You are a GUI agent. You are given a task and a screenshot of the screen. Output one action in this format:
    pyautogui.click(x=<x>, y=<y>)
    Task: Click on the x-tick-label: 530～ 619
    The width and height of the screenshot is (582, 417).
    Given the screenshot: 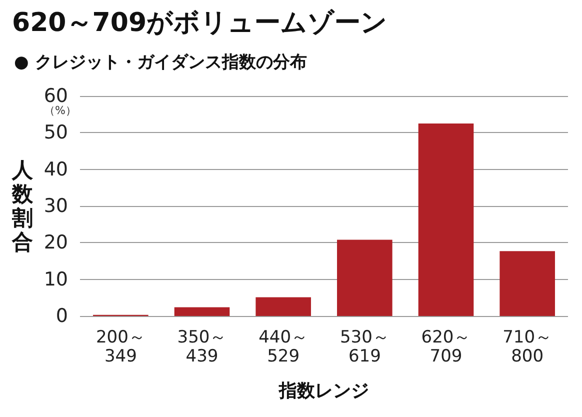 What is the action you would take?
    pyautogui.click(x=365, y=347)
    